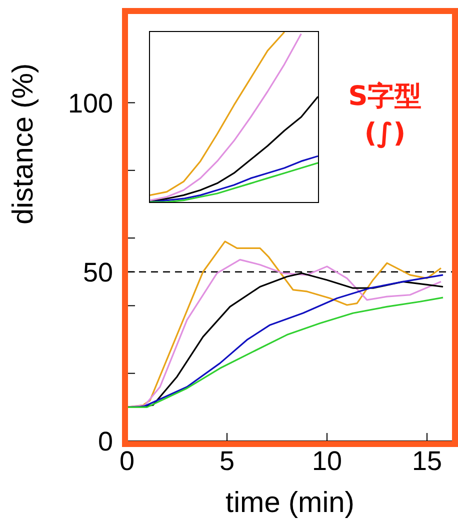 This screenshot has width=458, height=526. I want to click on x-tick-label: 5, so click(227, 461).